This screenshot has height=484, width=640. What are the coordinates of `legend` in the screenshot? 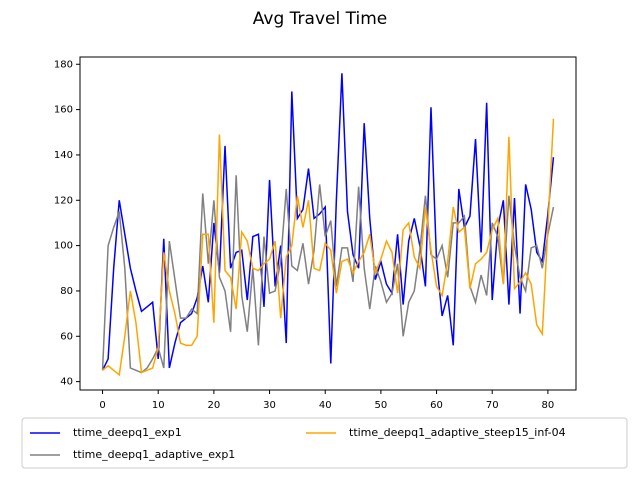 It's located at (324, 443).